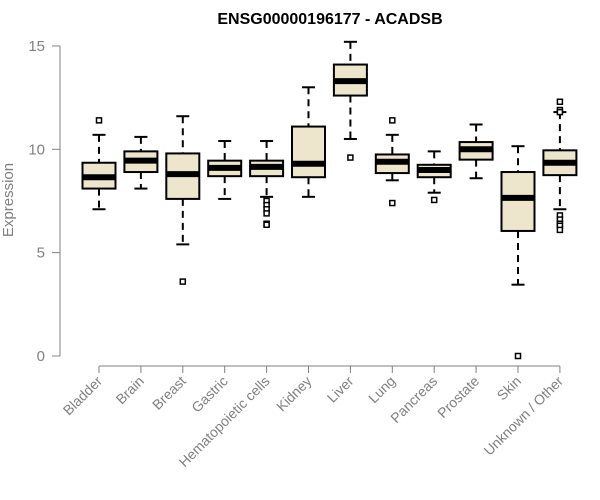 The height and width of the screenshot is (500, 600). Describe the element at coordinates (36, 46) in the screenshot. I see `y-tick-label: 15` at that location.